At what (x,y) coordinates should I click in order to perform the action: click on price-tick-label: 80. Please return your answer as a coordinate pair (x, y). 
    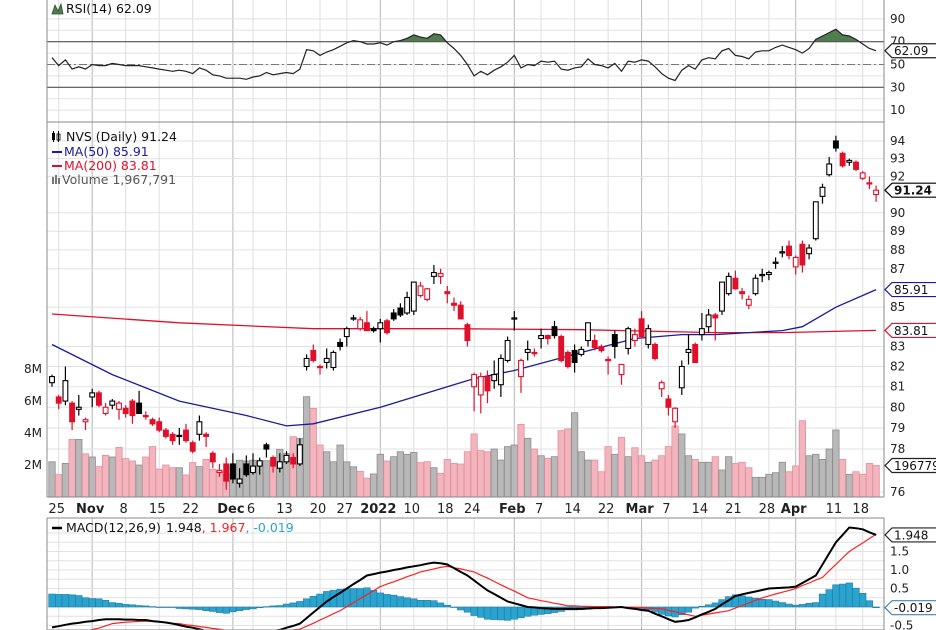
    Looking at the image, I should click on (897, 407).